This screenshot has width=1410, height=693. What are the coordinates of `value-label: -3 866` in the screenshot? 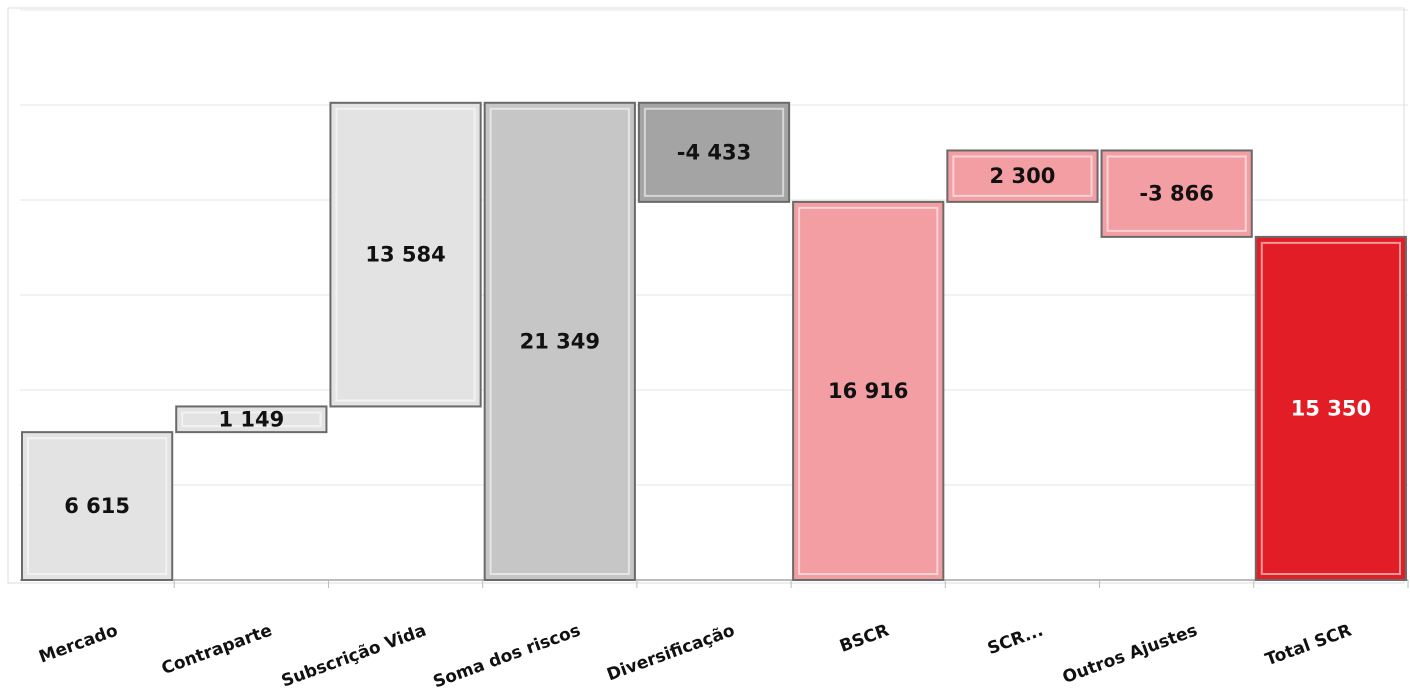 It's located at (1176, 194).